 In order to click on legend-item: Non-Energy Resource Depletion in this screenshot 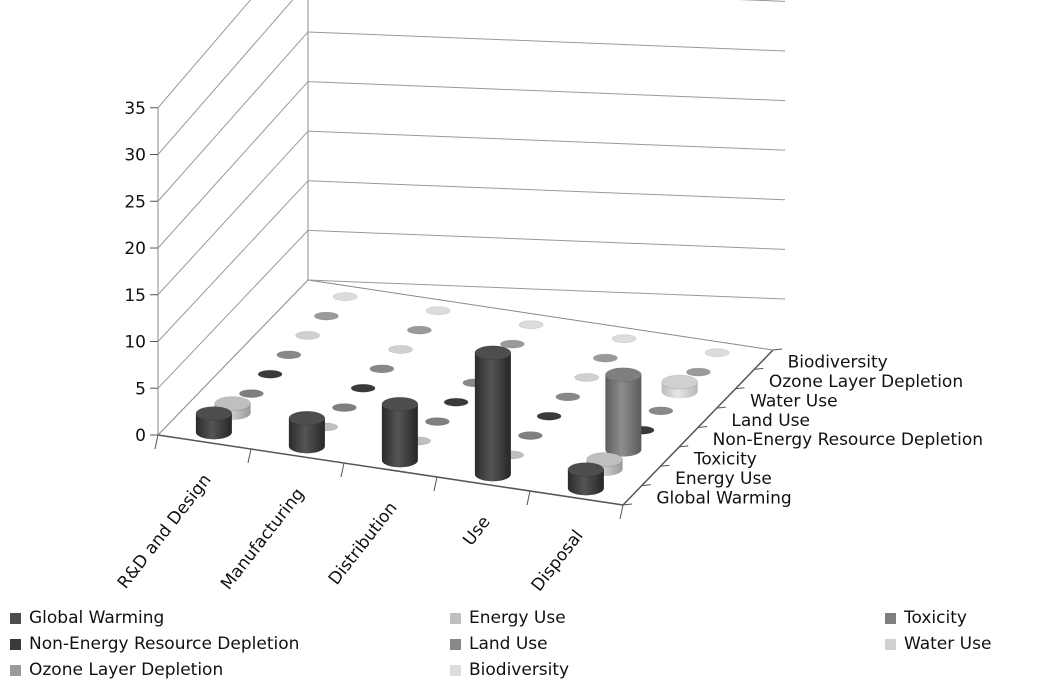, I will do `click(230, 644)`.